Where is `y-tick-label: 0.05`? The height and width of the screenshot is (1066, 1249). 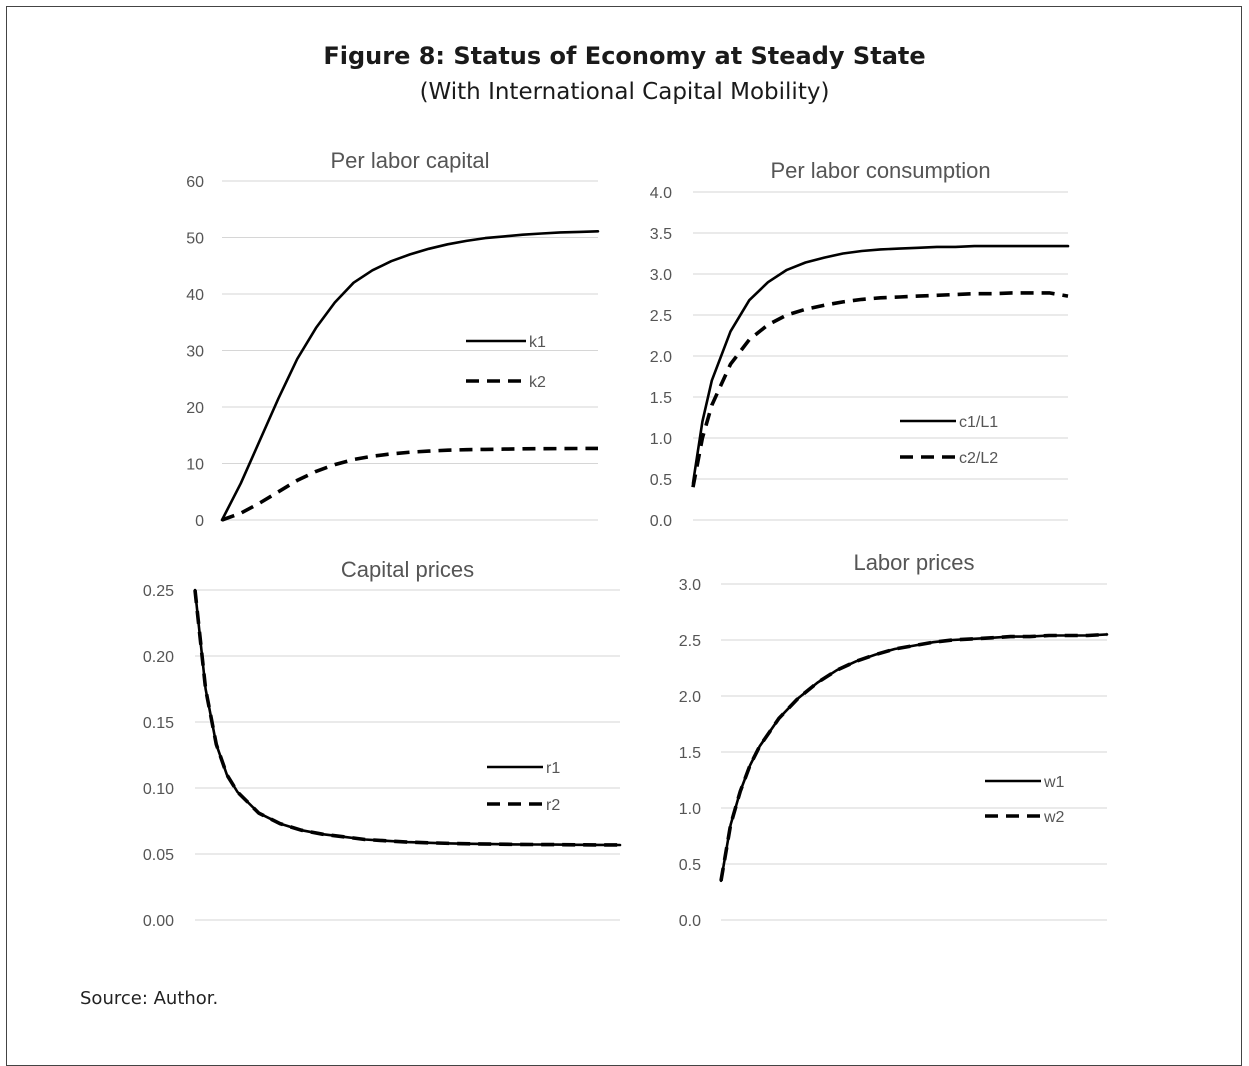 y-tick-label: 0.05 is located at coordinates (158, 855).